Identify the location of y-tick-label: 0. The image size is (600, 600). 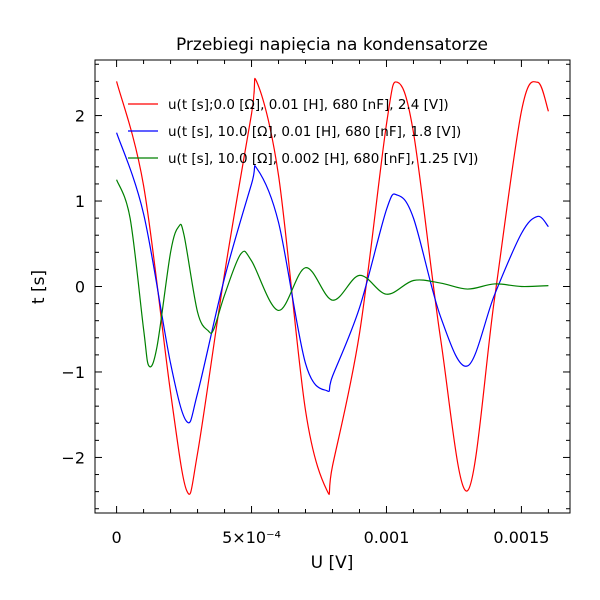
(80, 287).